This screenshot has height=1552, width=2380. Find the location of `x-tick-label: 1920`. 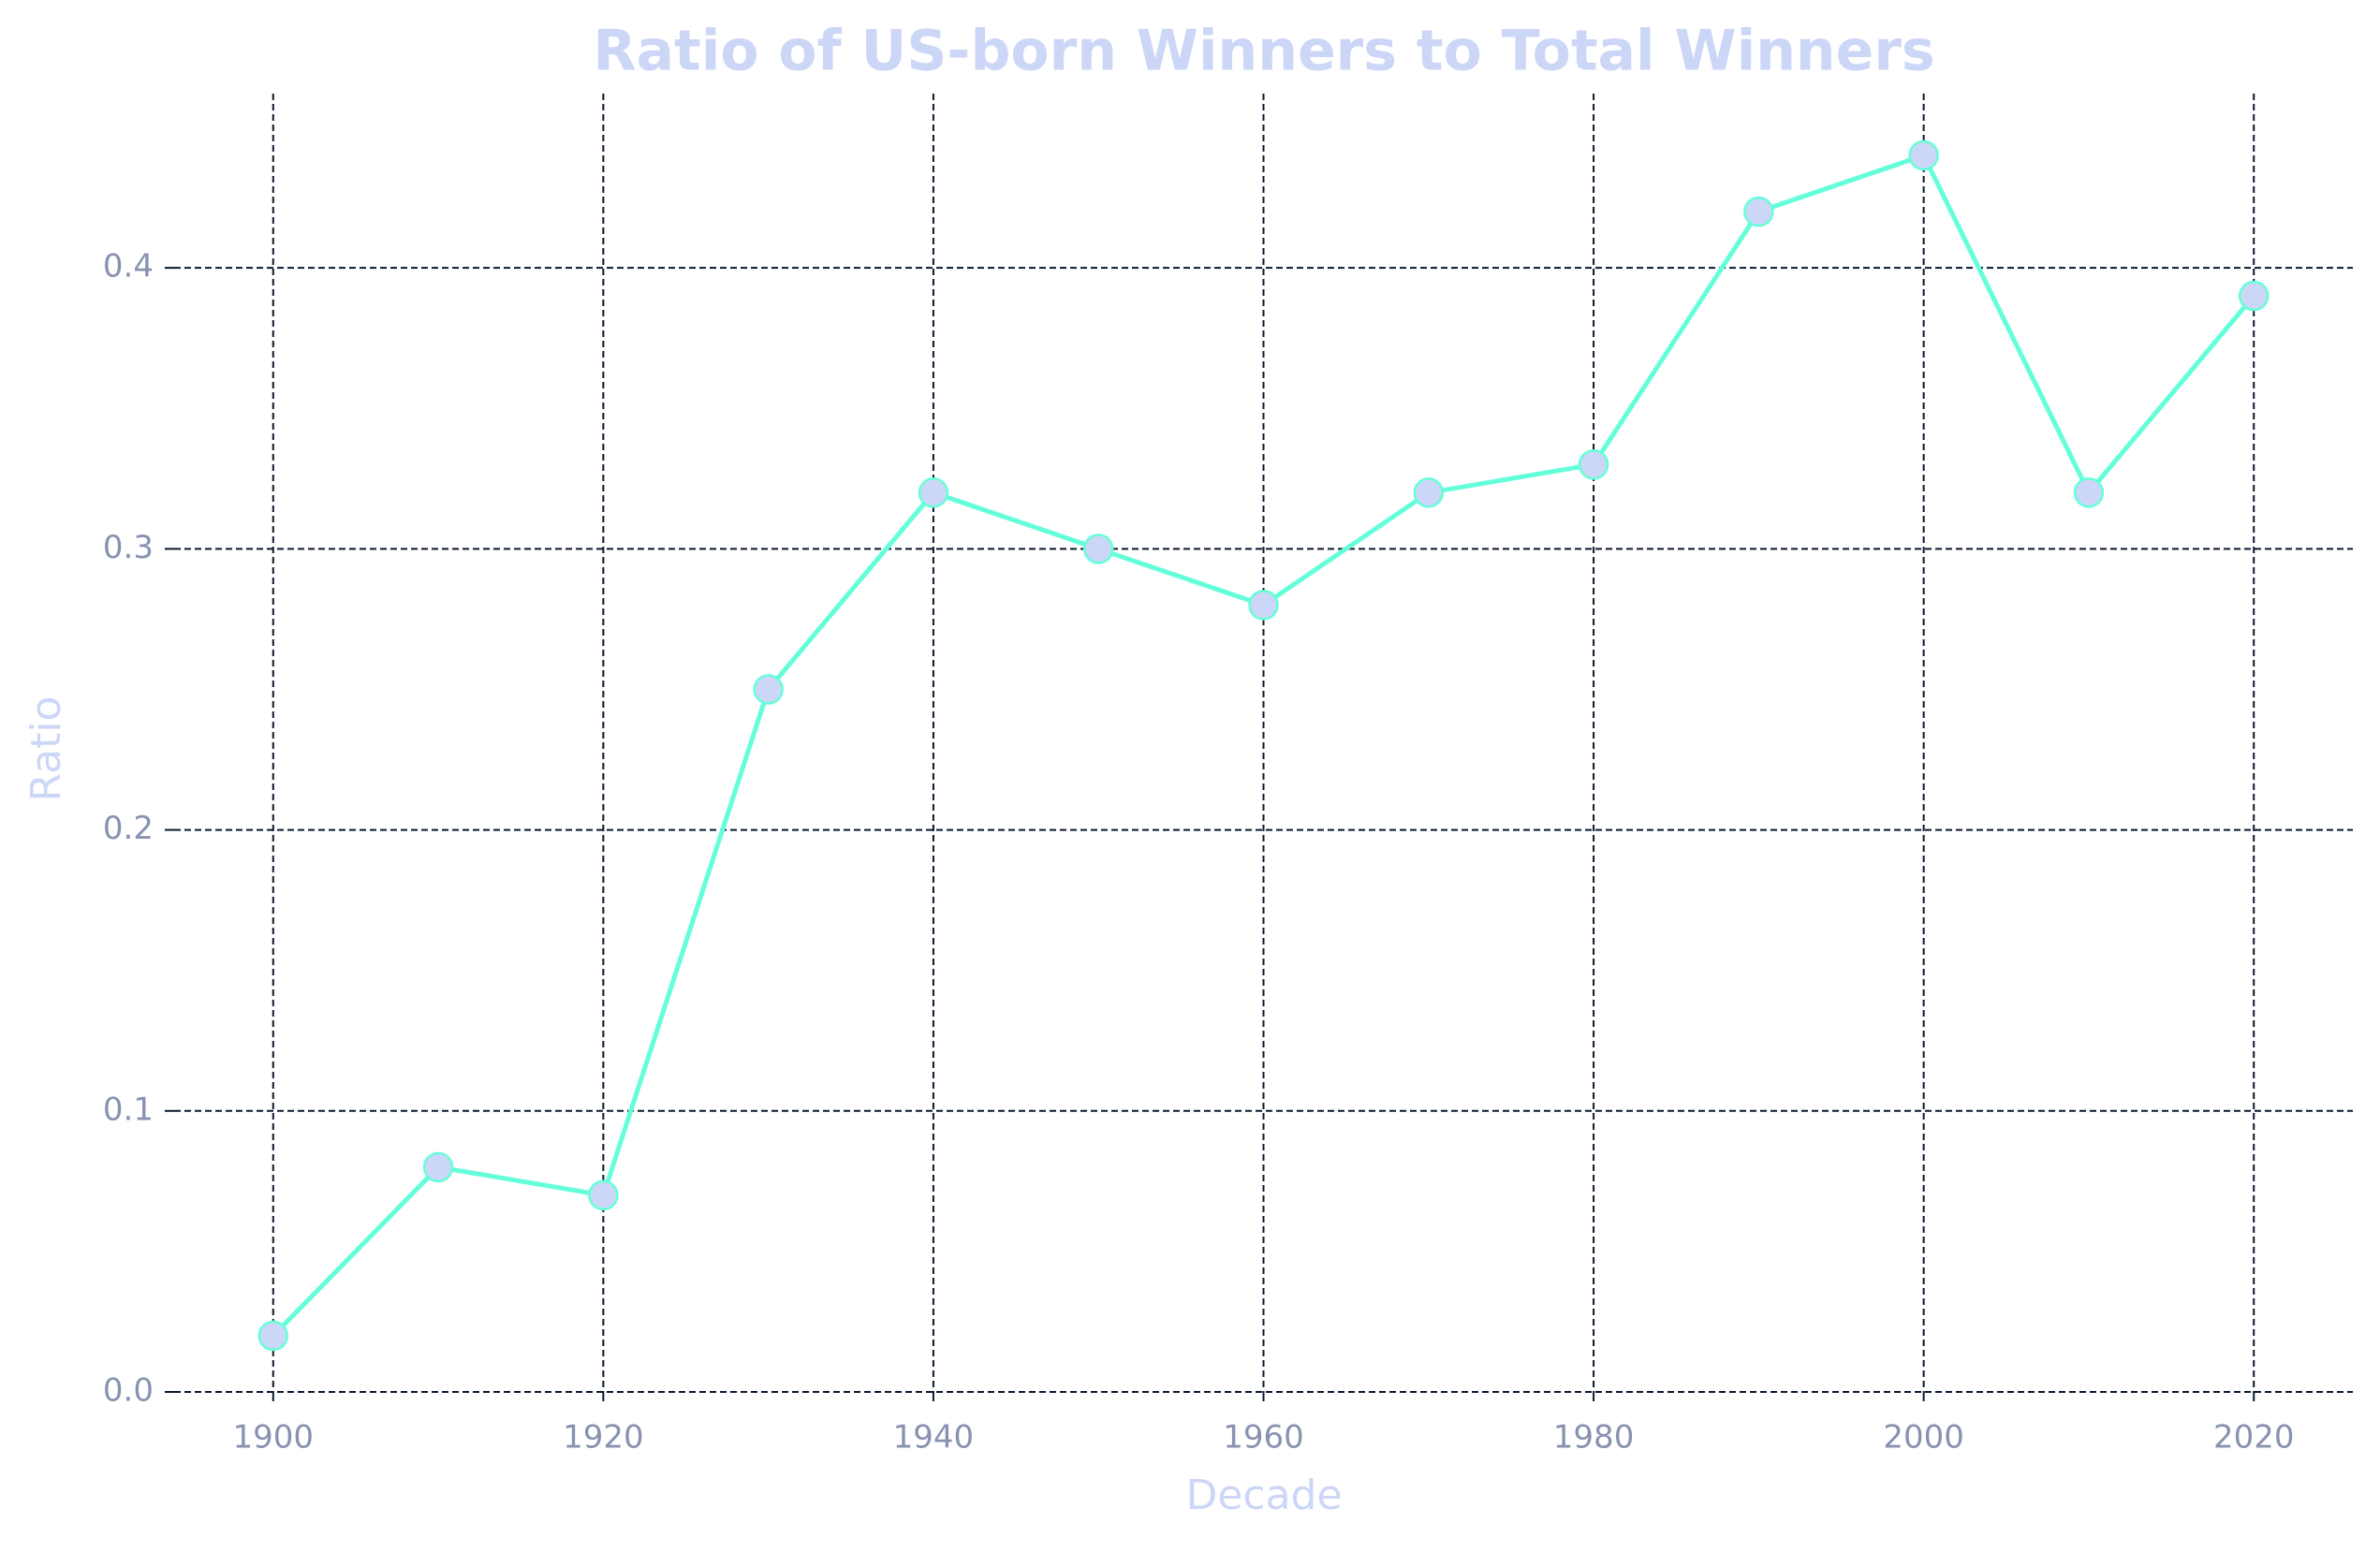

x-tick-label: 1920 is located at coordinates (603, 1438).